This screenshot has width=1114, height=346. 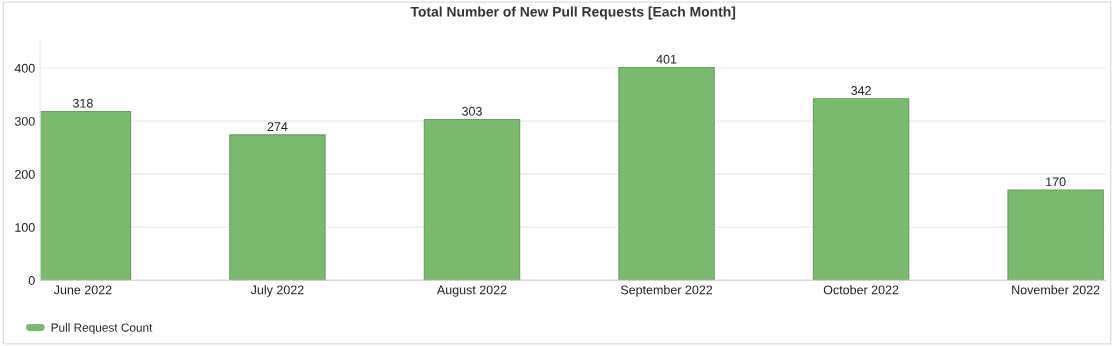 What do you see at coordinates (666, 291) in the screenshot?
I see `x-tick-label: September 2022` at bounding box center [666, 291].